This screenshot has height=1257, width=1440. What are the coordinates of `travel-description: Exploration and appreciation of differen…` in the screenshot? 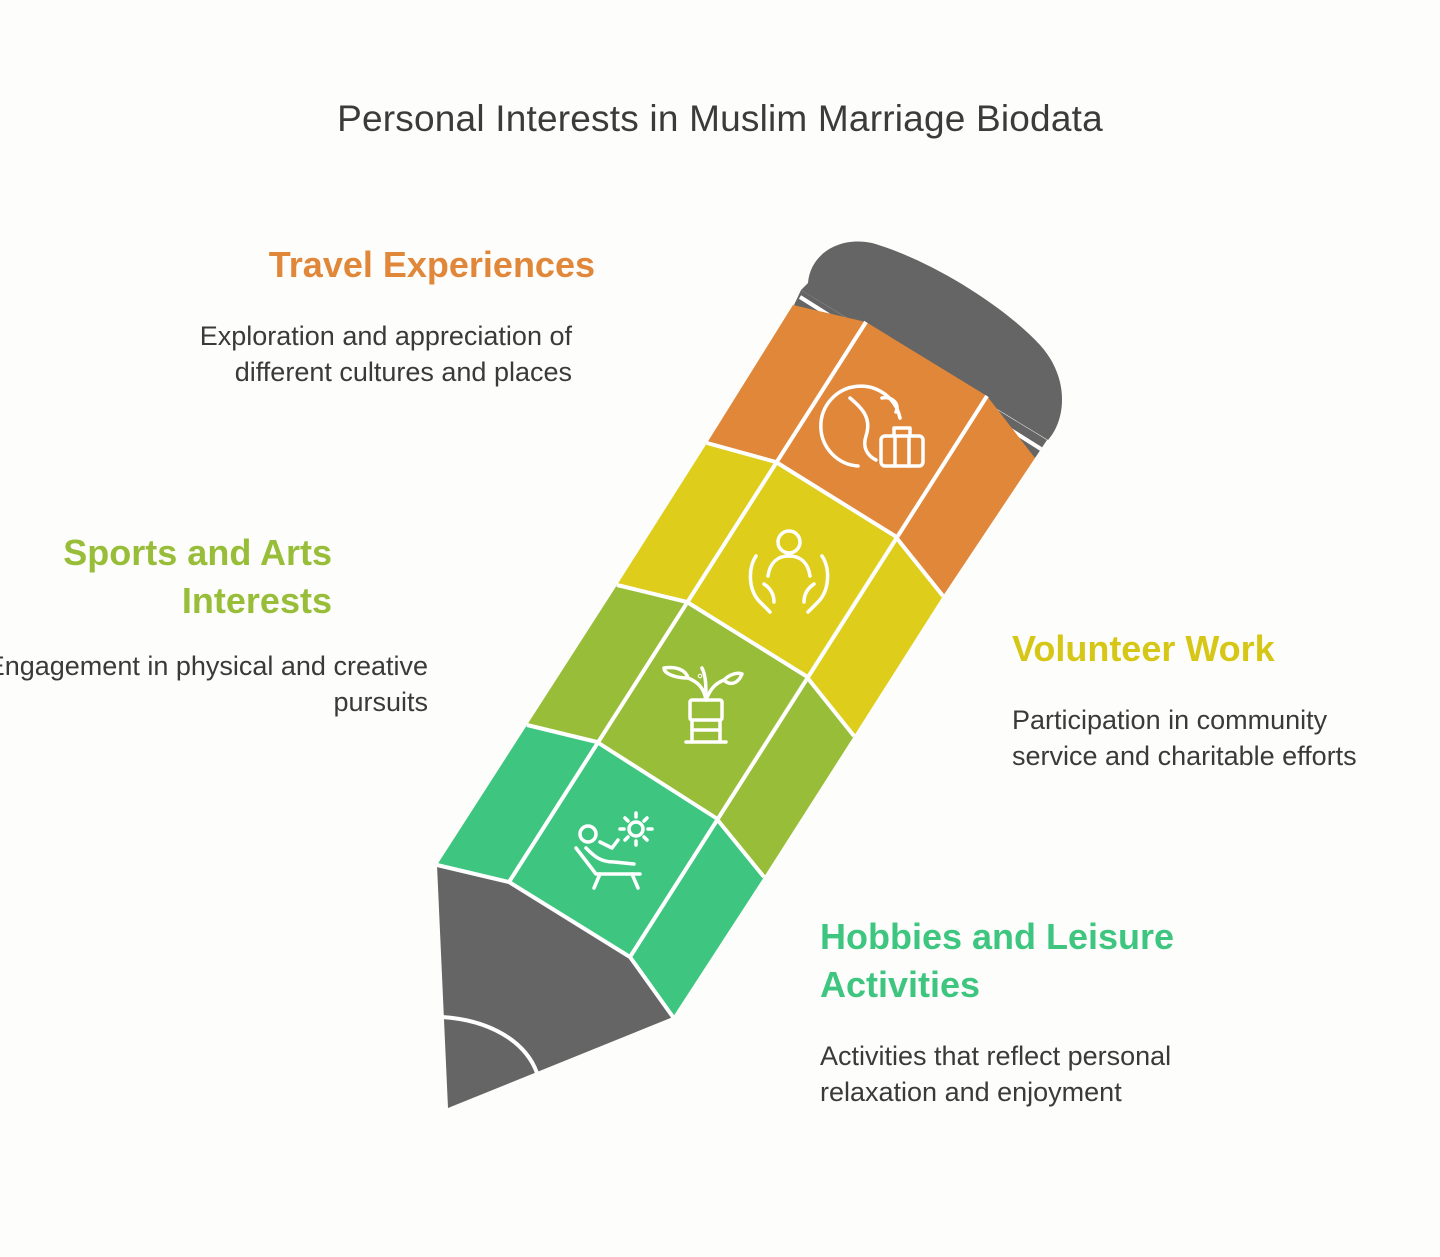 It's located at (385, 354).